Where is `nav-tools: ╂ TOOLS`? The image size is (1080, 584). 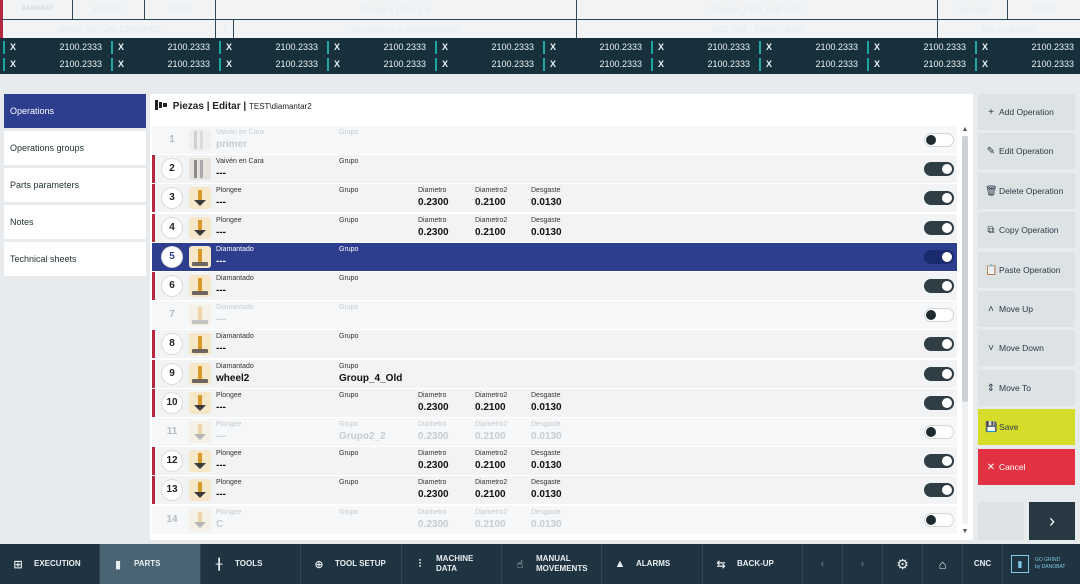
nav-tools: ╂ TOOLS is located at coordinates (251, 564).